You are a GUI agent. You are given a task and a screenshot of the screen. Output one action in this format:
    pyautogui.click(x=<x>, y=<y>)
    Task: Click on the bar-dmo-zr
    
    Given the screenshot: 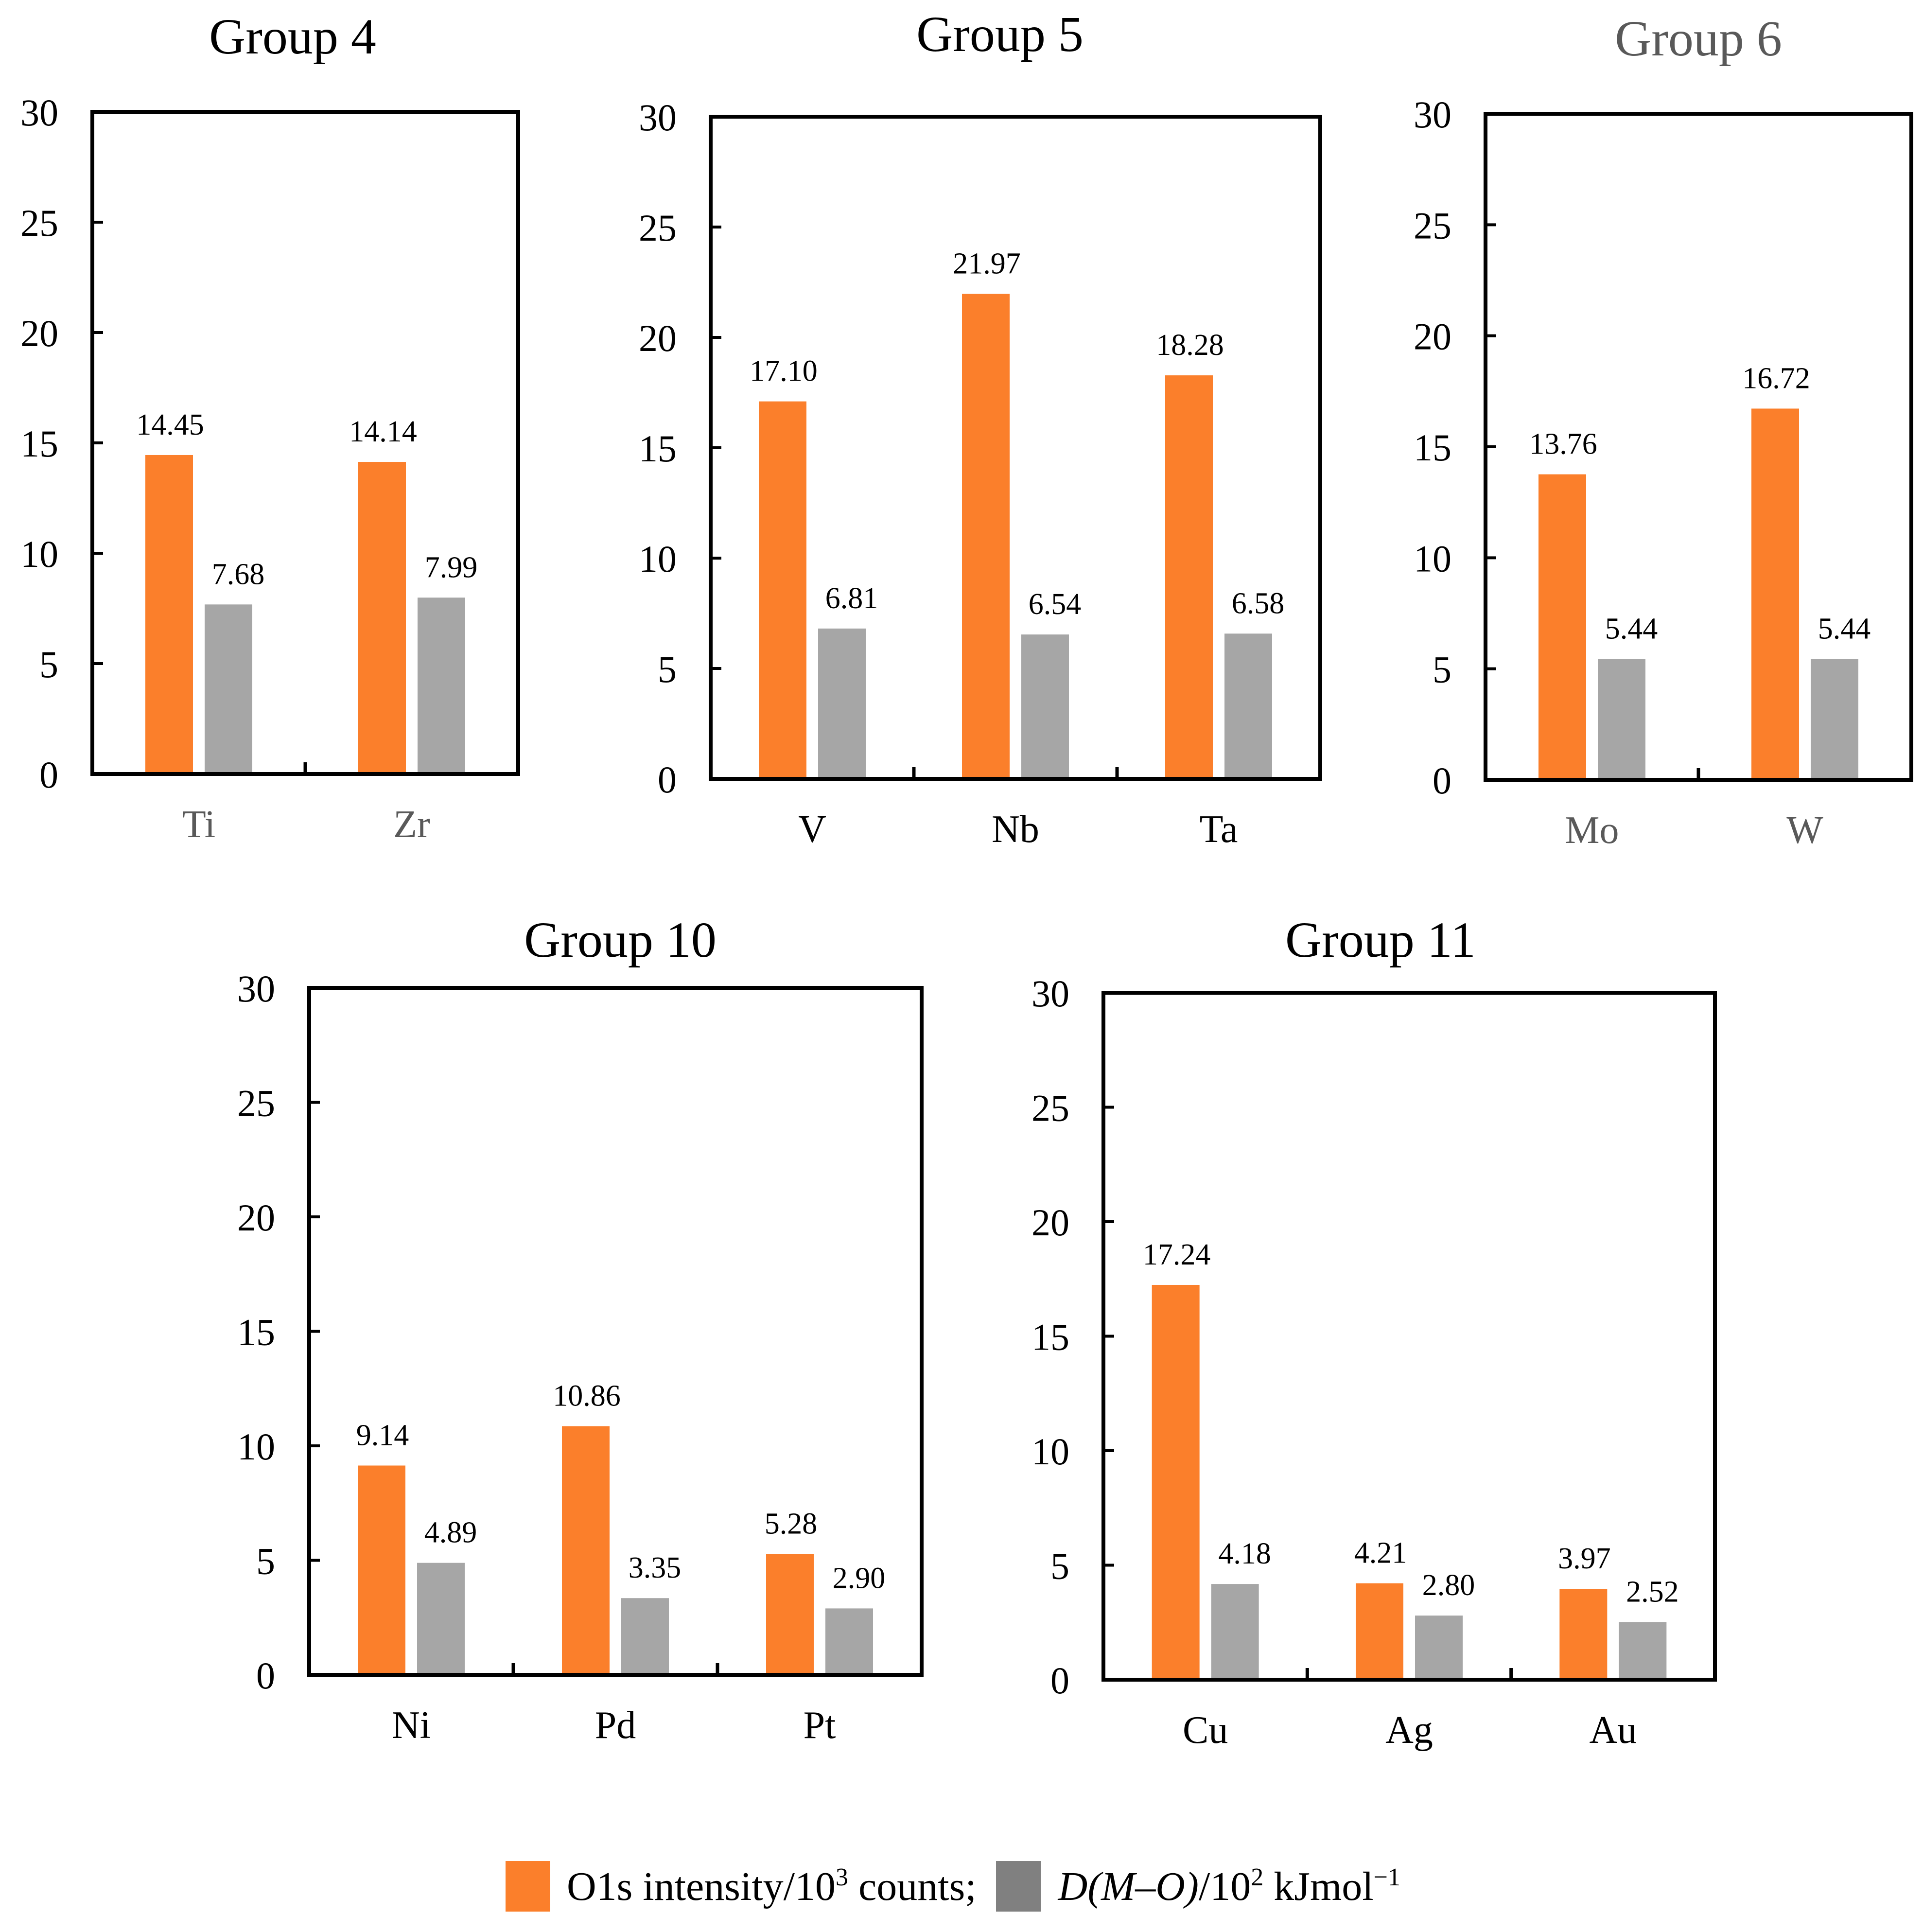 What is the action you would take?
    pyautogui.click(x=441, y=685)
    